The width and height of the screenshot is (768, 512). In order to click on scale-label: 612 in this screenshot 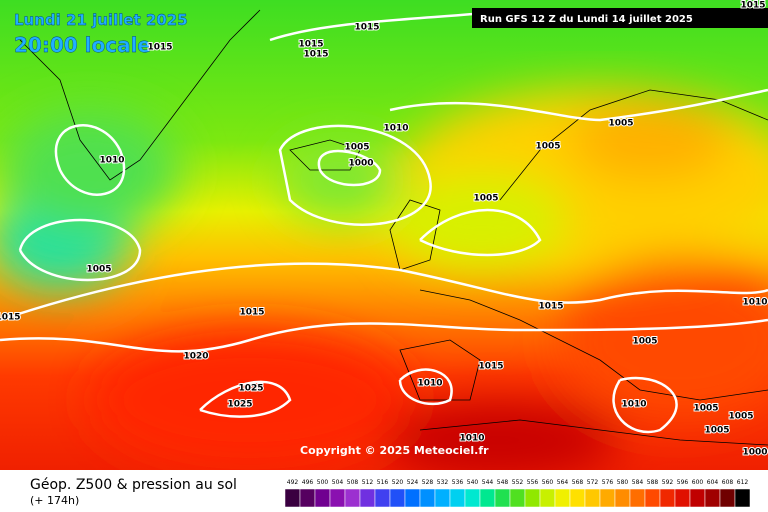, I will do `click(743, 482)`.